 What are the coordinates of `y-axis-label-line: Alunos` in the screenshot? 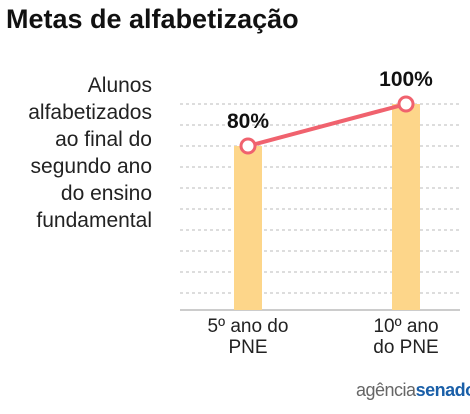 It's located at (119, 85).